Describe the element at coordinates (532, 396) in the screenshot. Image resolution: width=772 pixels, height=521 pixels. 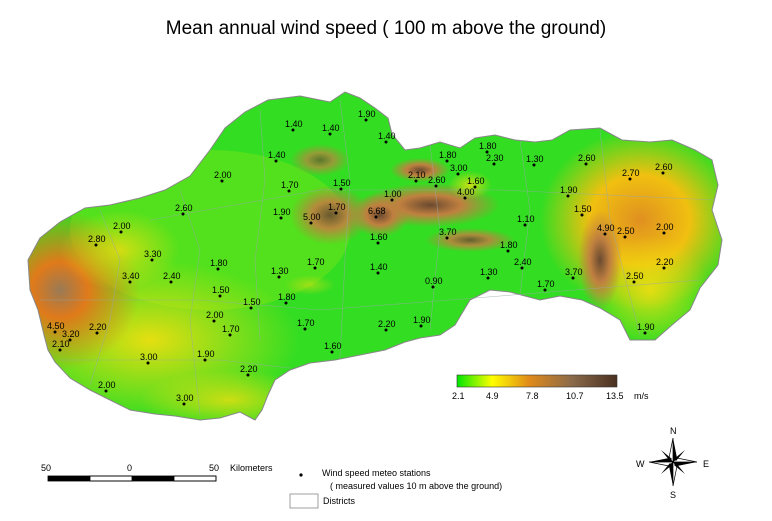
I see `colorbar-tick: 7.8` at that location.